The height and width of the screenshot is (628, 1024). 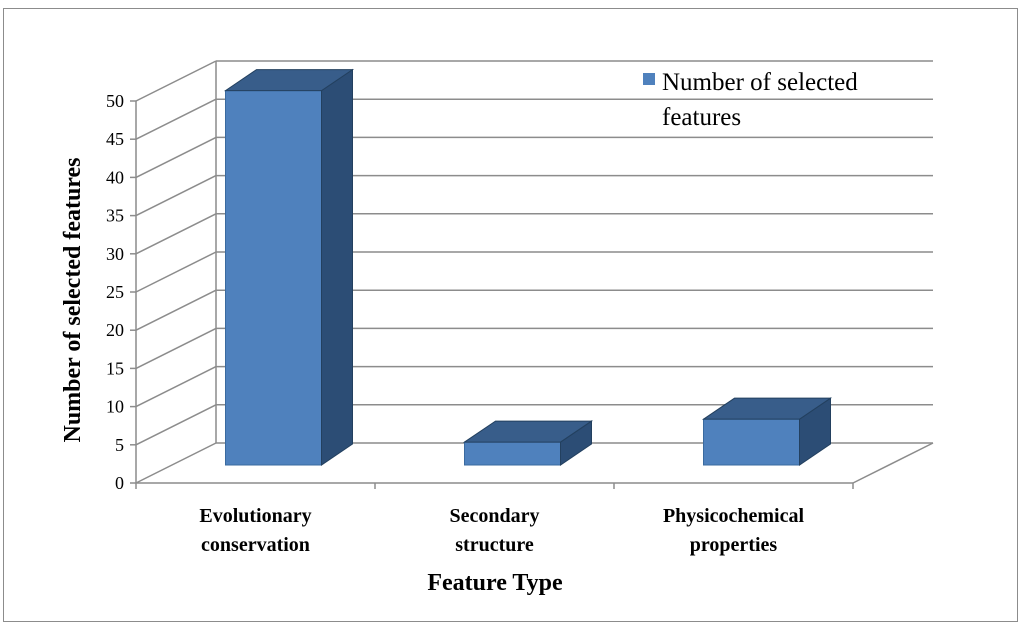 What do you see at coordinates (119, 483) in the screenshot?
I see `y-tick-label: 0` at bounding box center [119, 483].